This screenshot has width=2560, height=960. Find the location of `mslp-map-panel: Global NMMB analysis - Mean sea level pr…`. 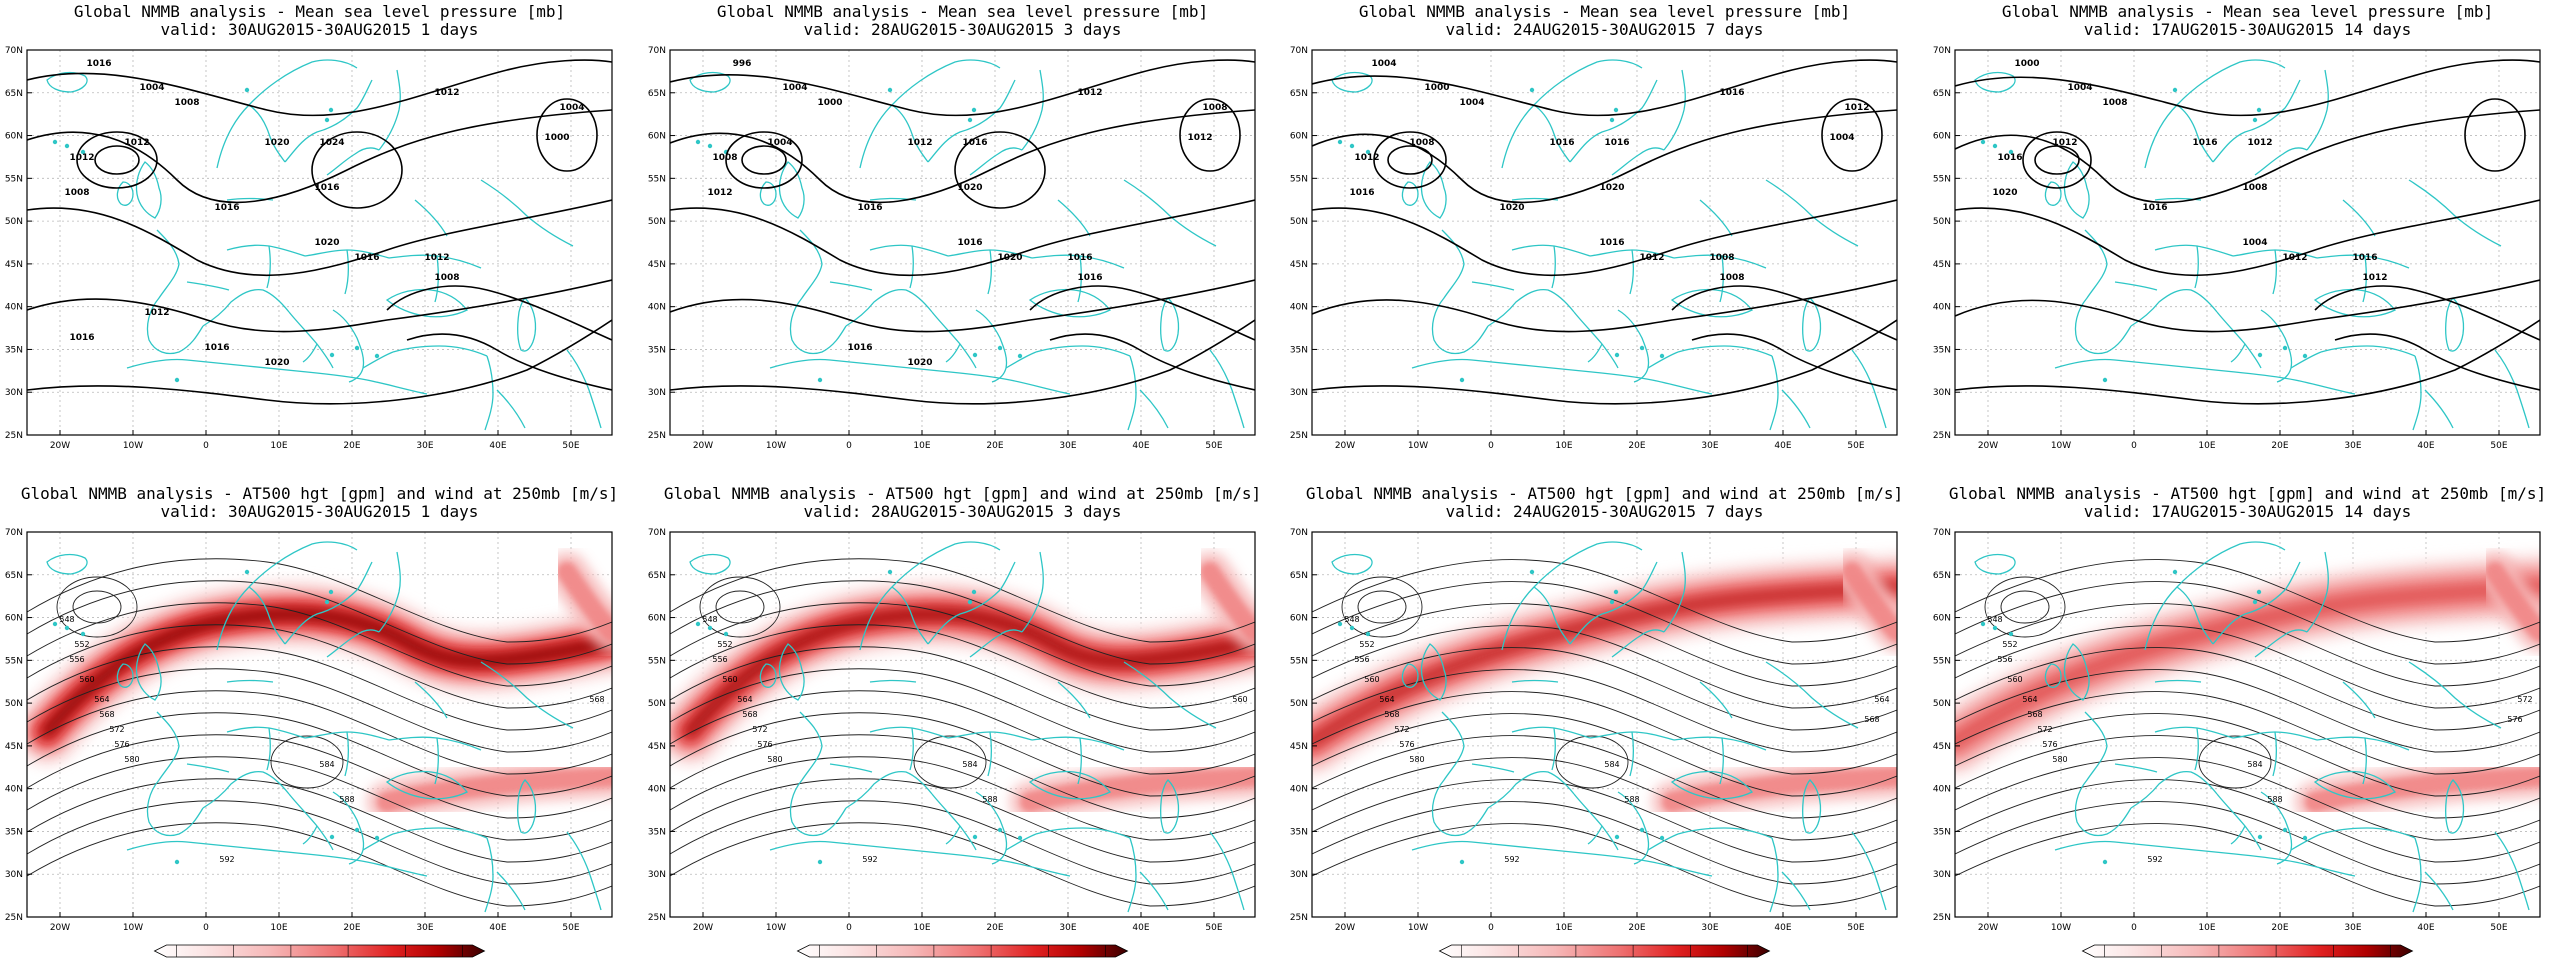

mslp-map-panel: Global NMMB analysis - Mean sea level pr… is located at coordinates (2237, 226).